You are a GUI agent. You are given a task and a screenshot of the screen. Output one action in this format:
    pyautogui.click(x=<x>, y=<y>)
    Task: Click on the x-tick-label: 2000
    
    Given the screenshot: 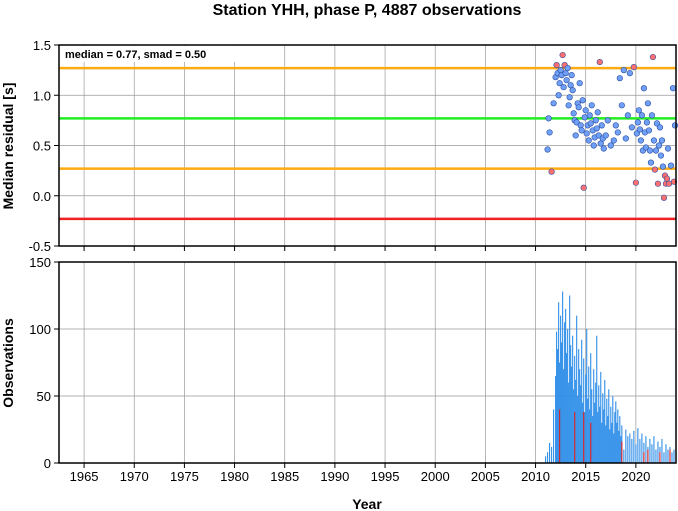 What is the action you would take?
    pyautogui.click(x=435, y=476)
    